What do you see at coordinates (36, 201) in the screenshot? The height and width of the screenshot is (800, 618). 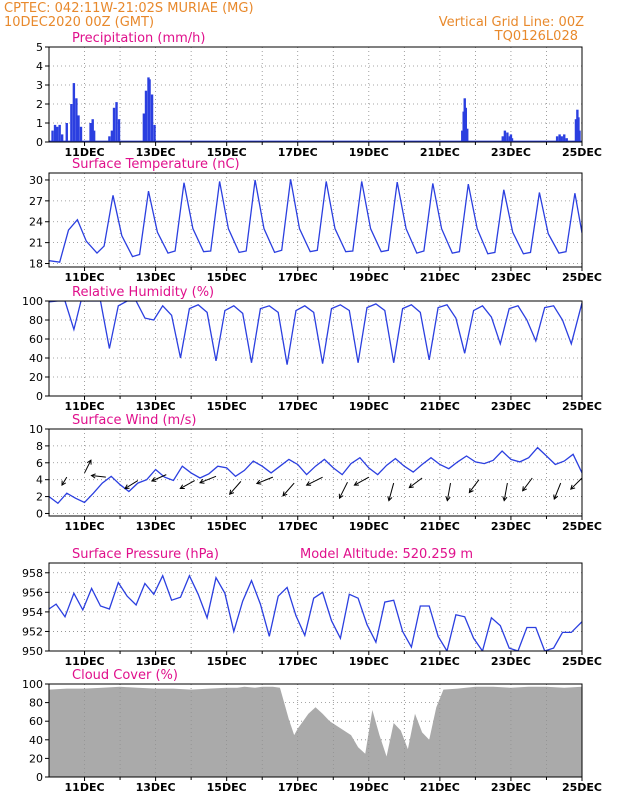 I see `y-tick-label: 27` at bounding box center [36, 201].